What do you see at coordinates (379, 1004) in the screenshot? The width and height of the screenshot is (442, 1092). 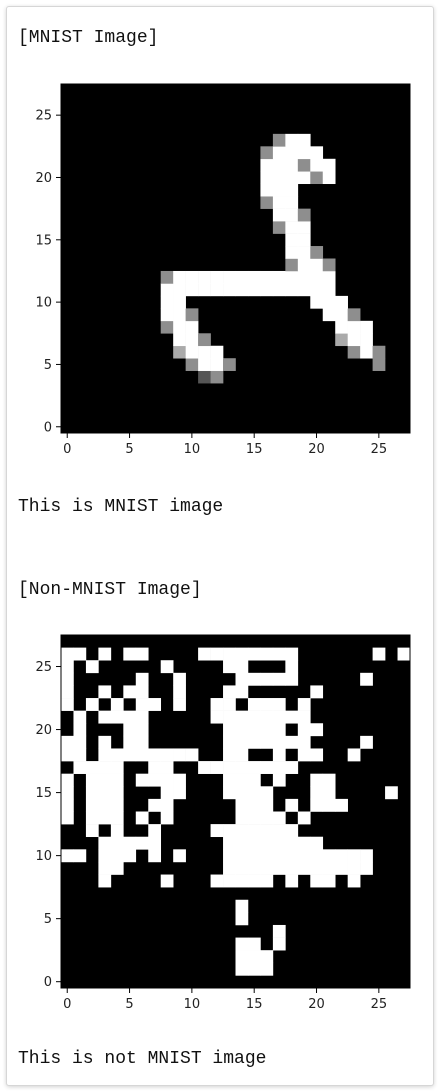 I see `non-mnist-x-tick-label: 25` at bounding box center [379, 1004].